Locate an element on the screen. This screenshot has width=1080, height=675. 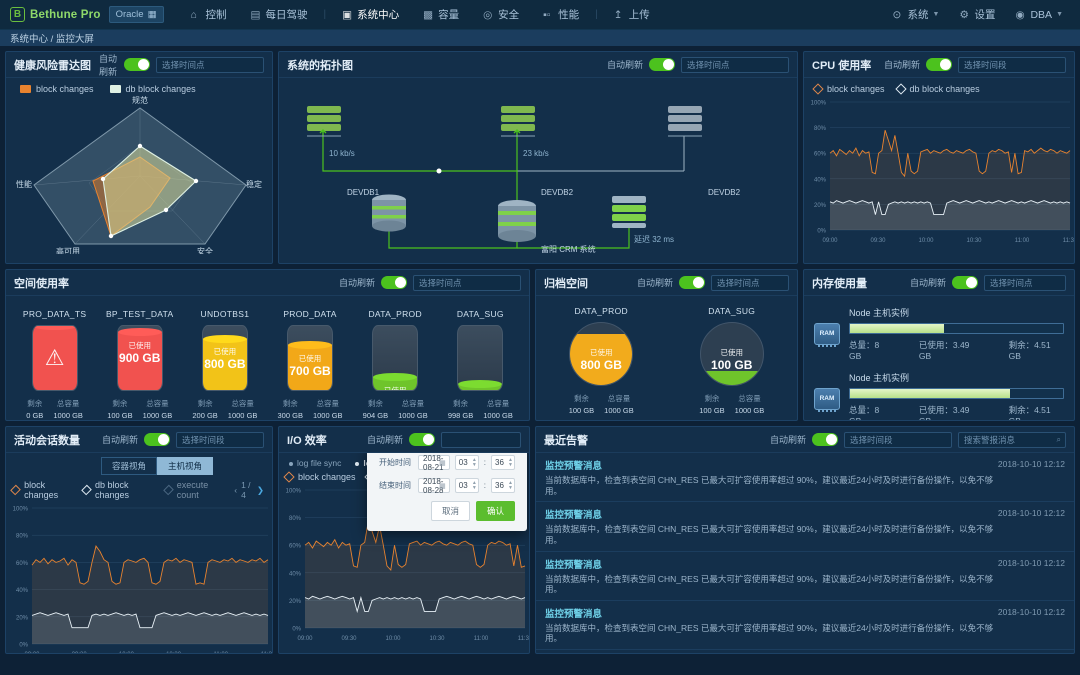
top-right-nav: ⊙ 系统 ▼ ⚙ 设置 ◉ DBA ▼ is located at coordinates (978, 14).